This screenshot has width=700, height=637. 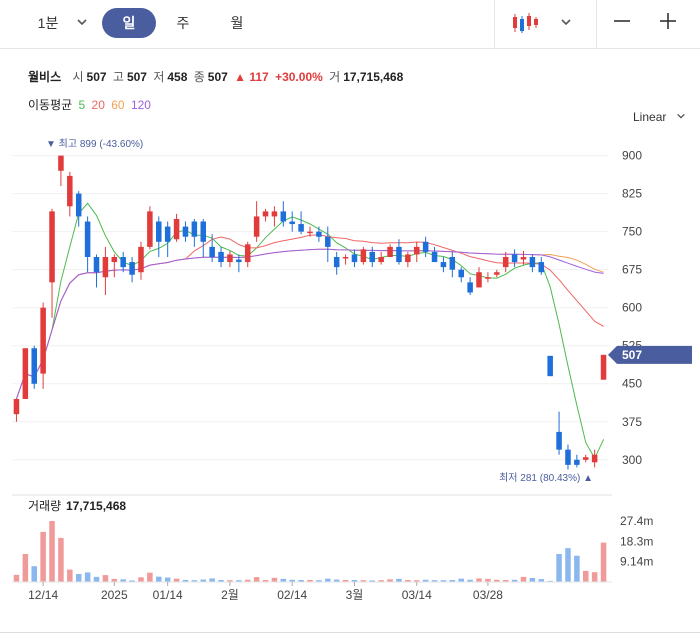 What do you see at coordinates (96, 77) in the screenshot?
I see `open-value: 507` at bounding box center [96, 77].